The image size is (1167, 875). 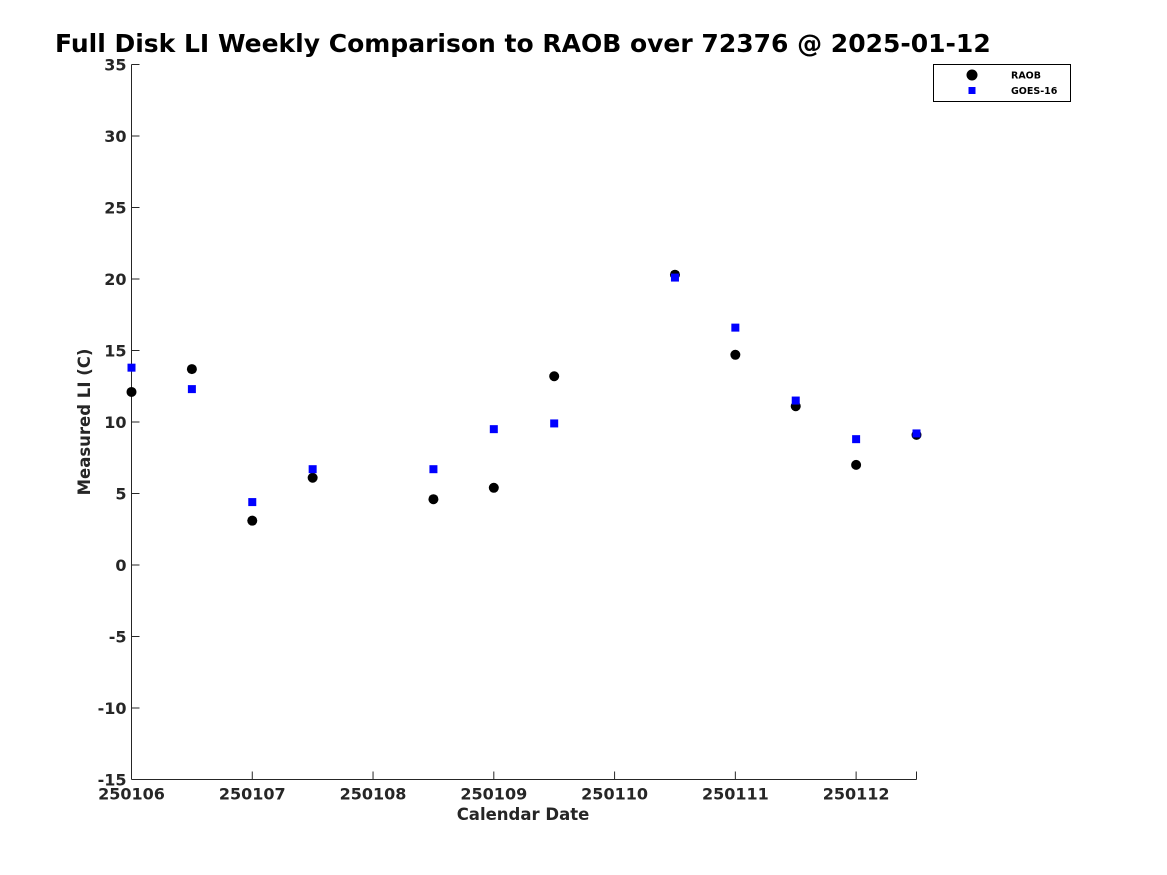 I want to click on legend-box, so click(x=1002, y=83).